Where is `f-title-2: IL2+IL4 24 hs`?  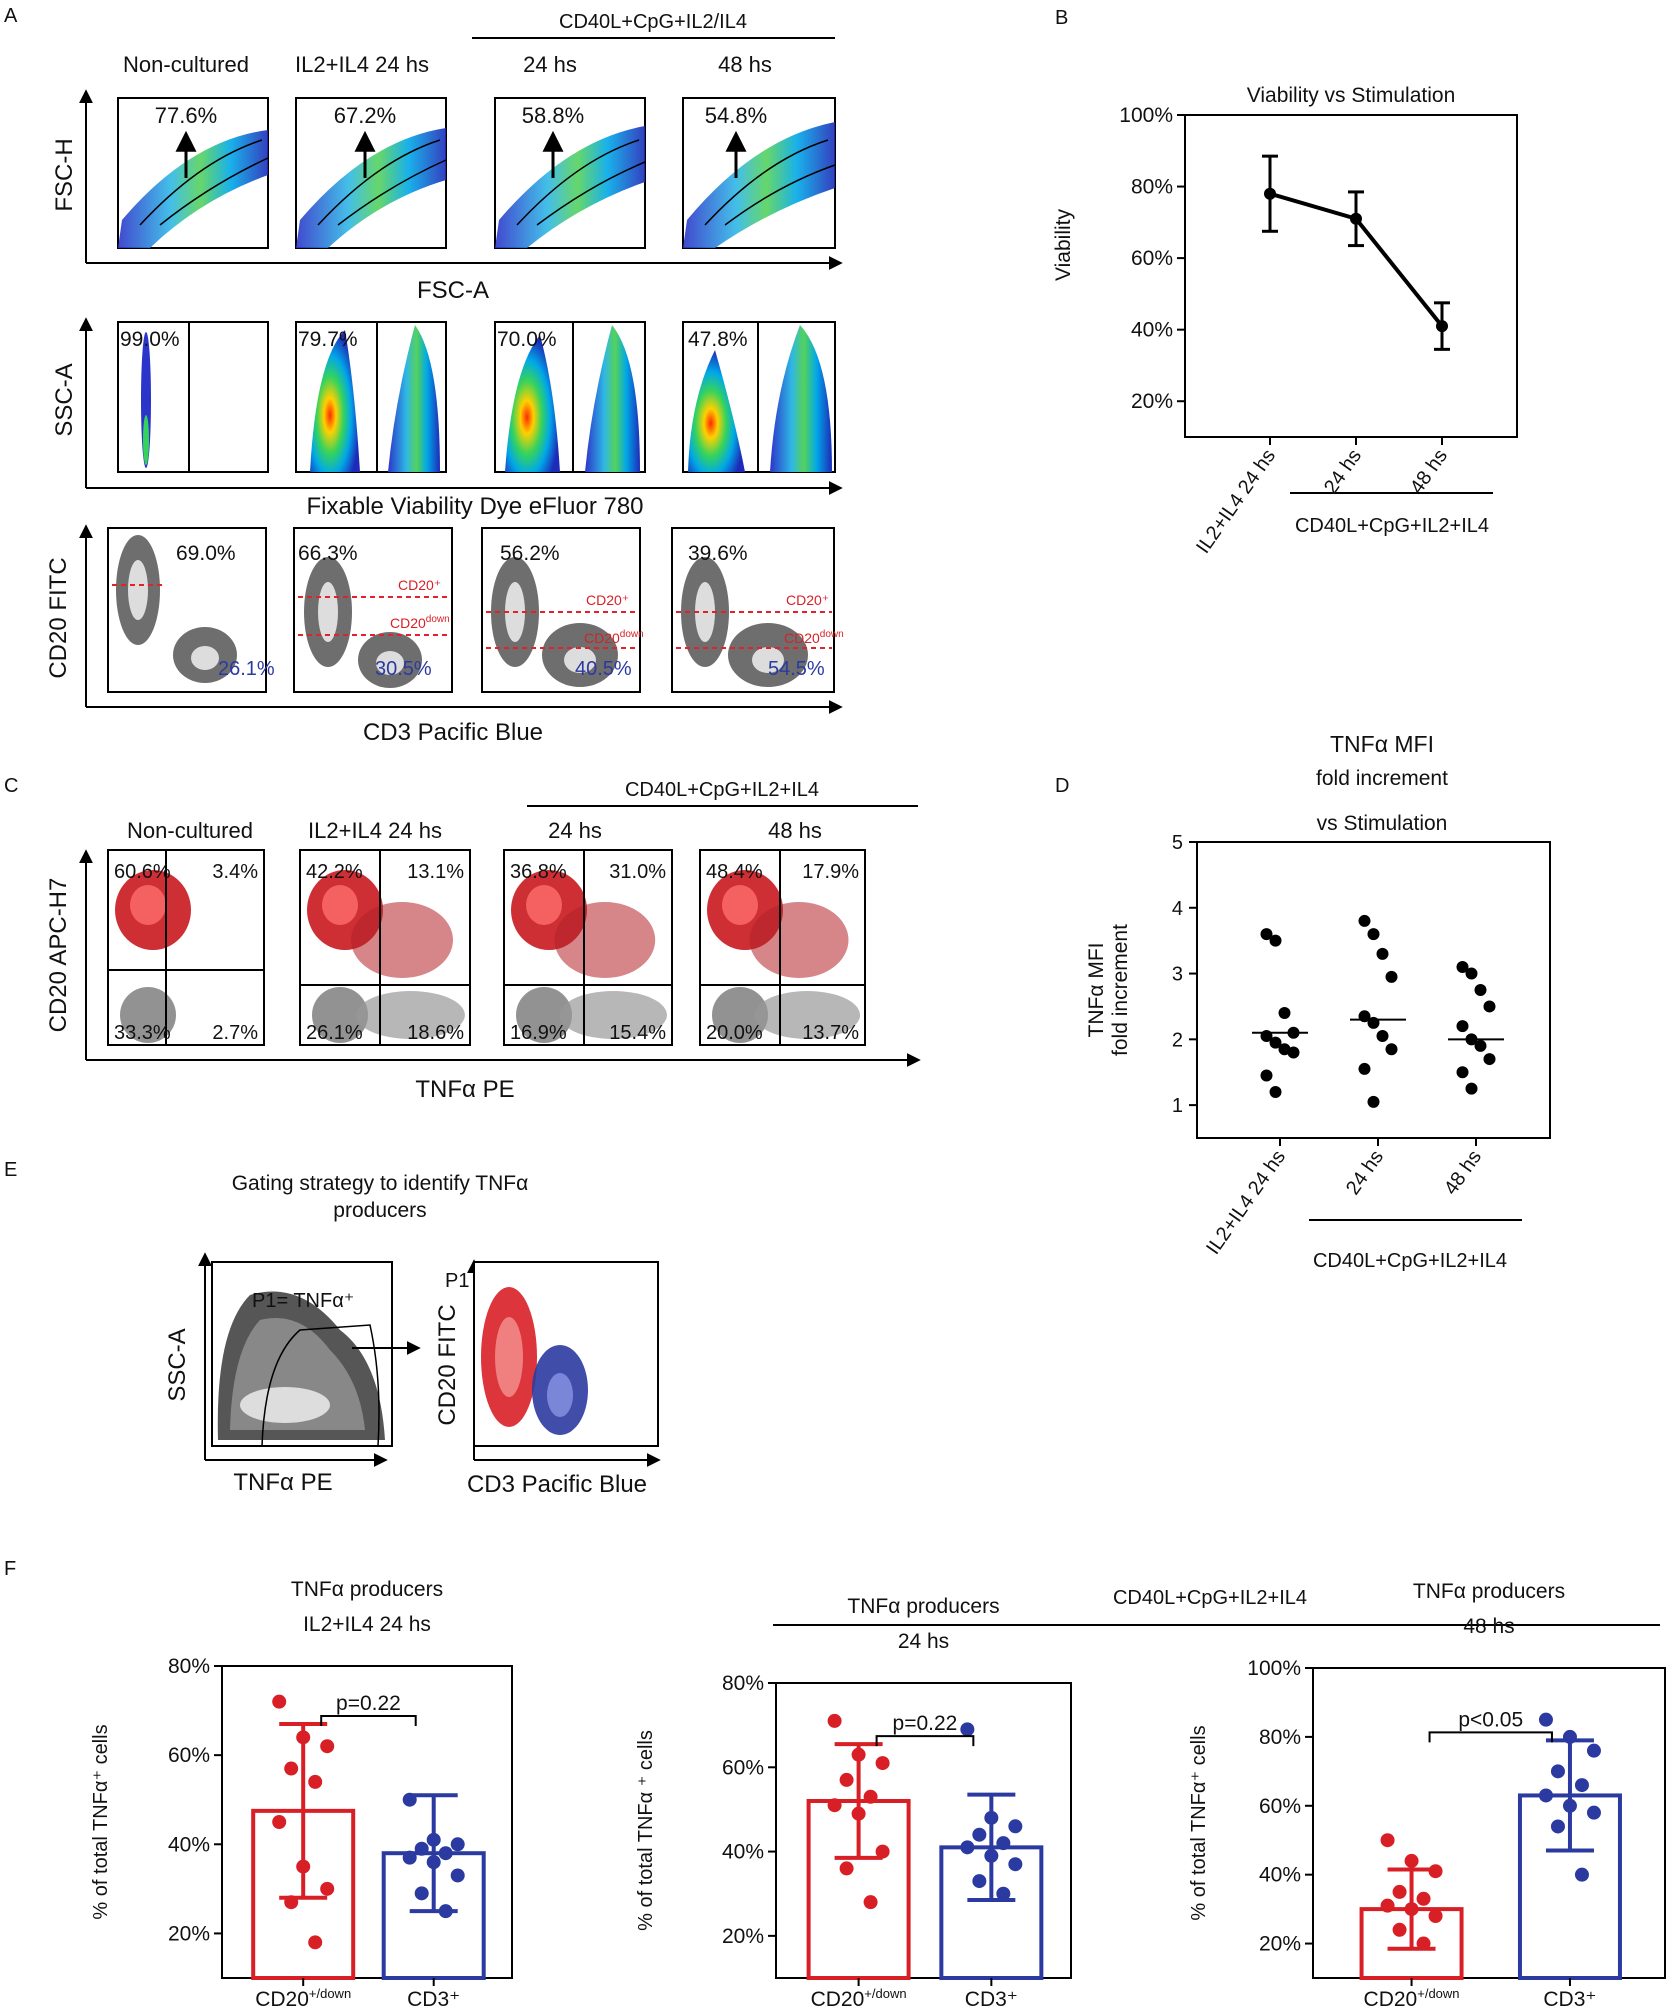
f-title-2: IL2+IL4 24 hs is located at coordinates (367, 1624).